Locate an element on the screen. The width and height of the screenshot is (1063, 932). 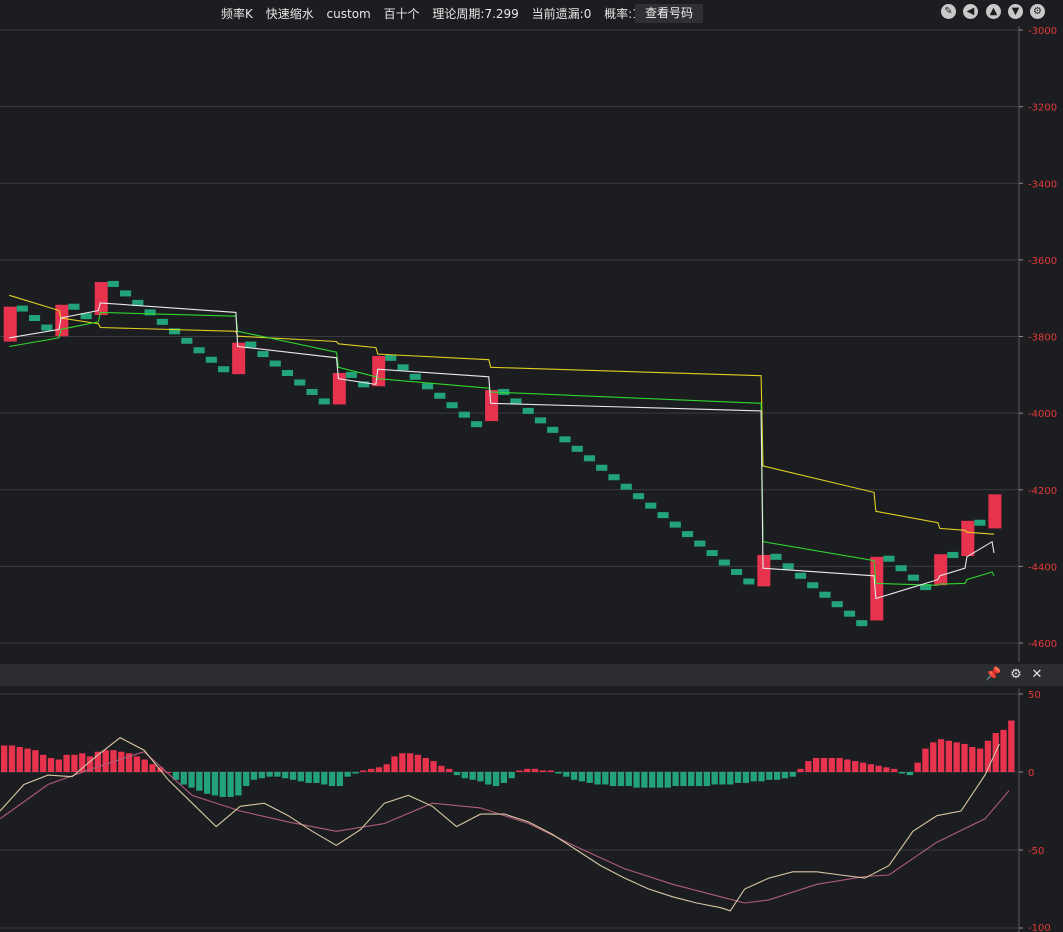
up-icon: ▲ is located at coordinates (993, 11).